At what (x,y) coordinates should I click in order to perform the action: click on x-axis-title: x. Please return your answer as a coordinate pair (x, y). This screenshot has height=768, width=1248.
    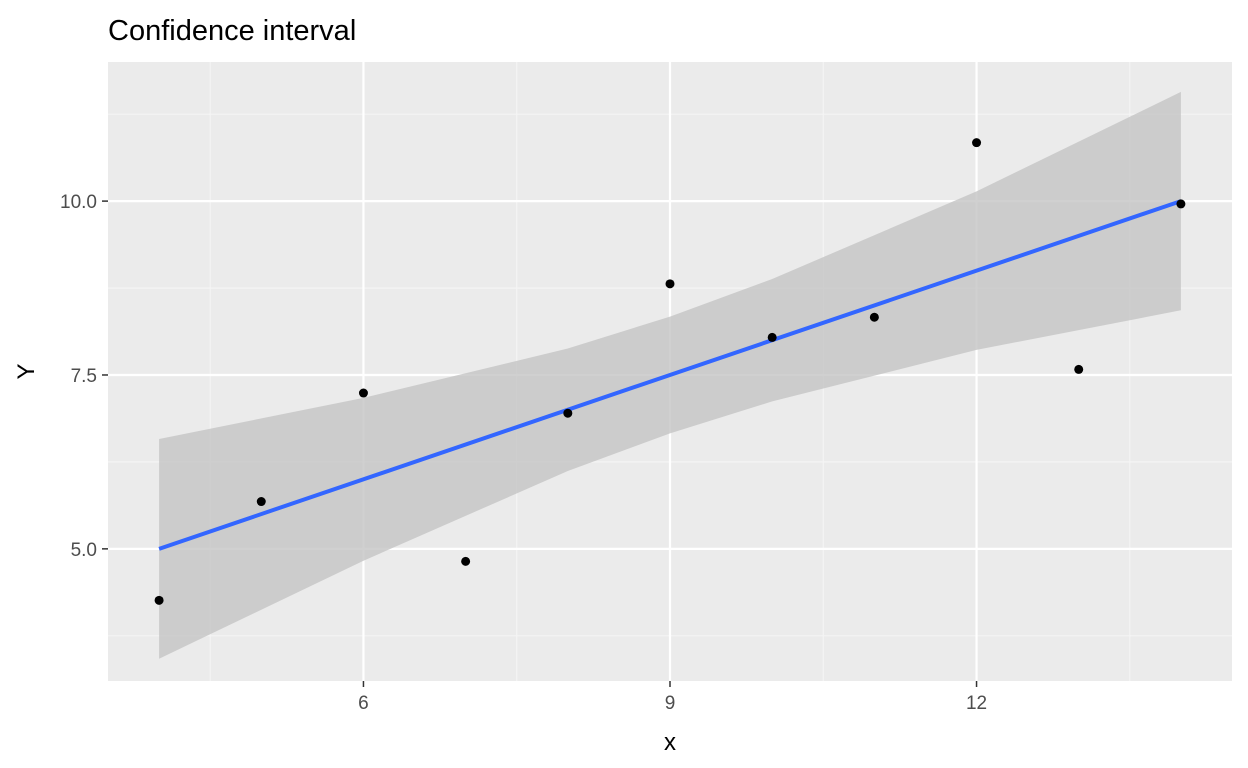
    Looking at the image, I should click on (670, 742).